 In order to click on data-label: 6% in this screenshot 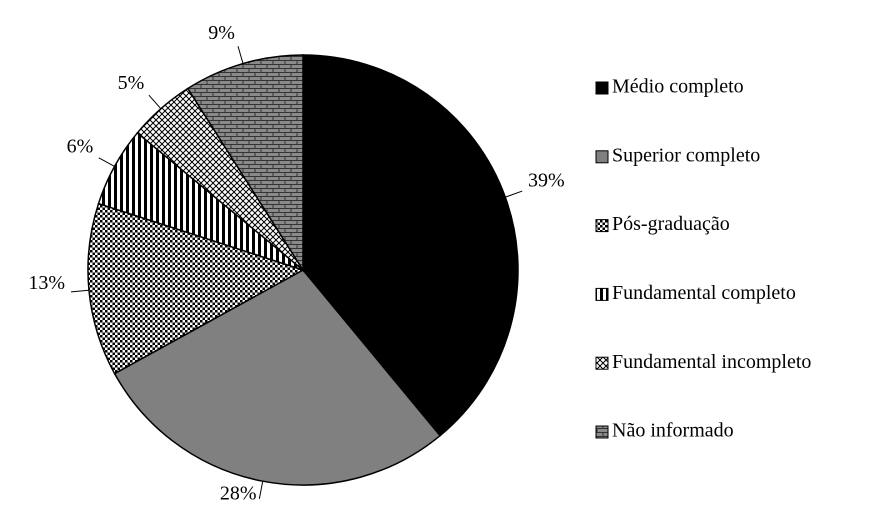, I will do `click(80, 146)`.